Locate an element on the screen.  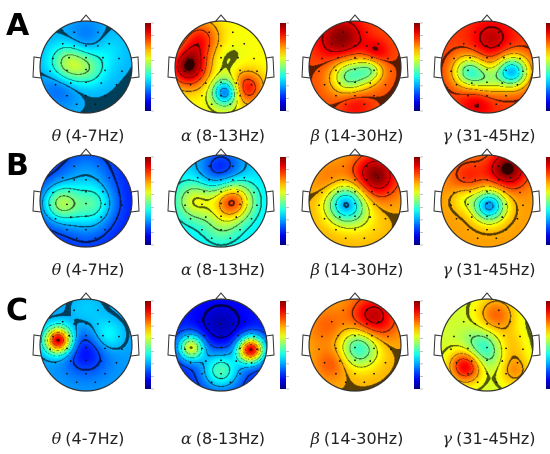
band-greek-letter: β is located at coordinates (315, 438).